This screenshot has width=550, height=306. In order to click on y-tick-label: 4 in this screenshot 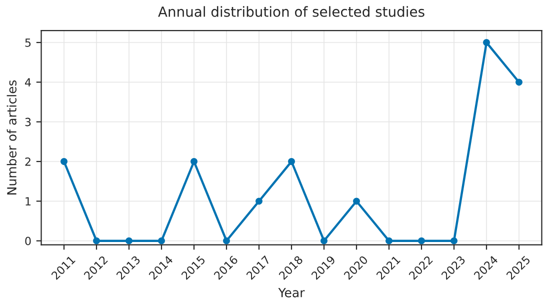, I will do `click(28, 82)`.